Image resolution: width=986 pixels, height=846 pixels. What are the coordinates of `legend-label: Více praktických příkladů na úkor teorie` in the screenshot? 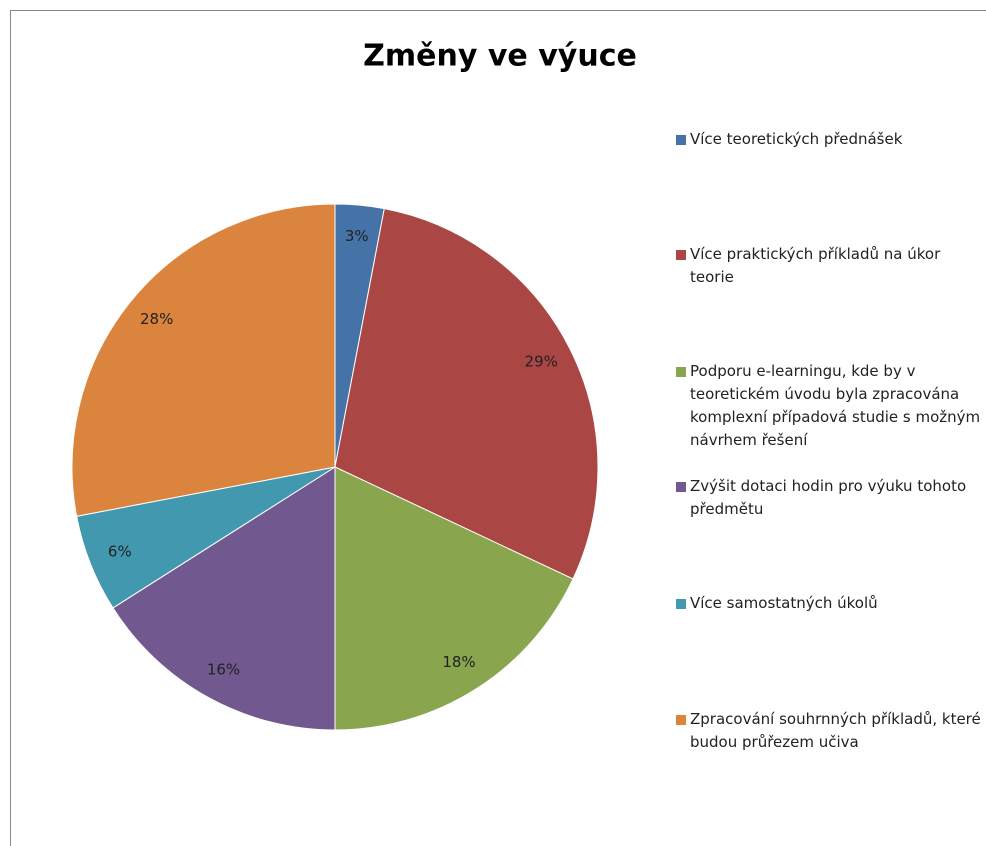 It's located at (815, 265).